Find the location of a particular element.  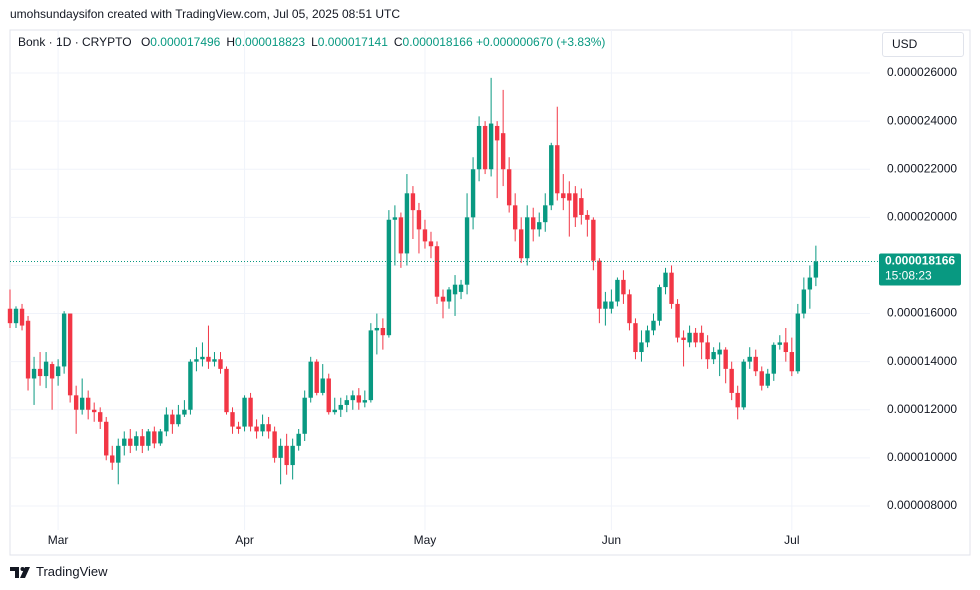

x-tick-label: May is located at coordinates (425, 540).